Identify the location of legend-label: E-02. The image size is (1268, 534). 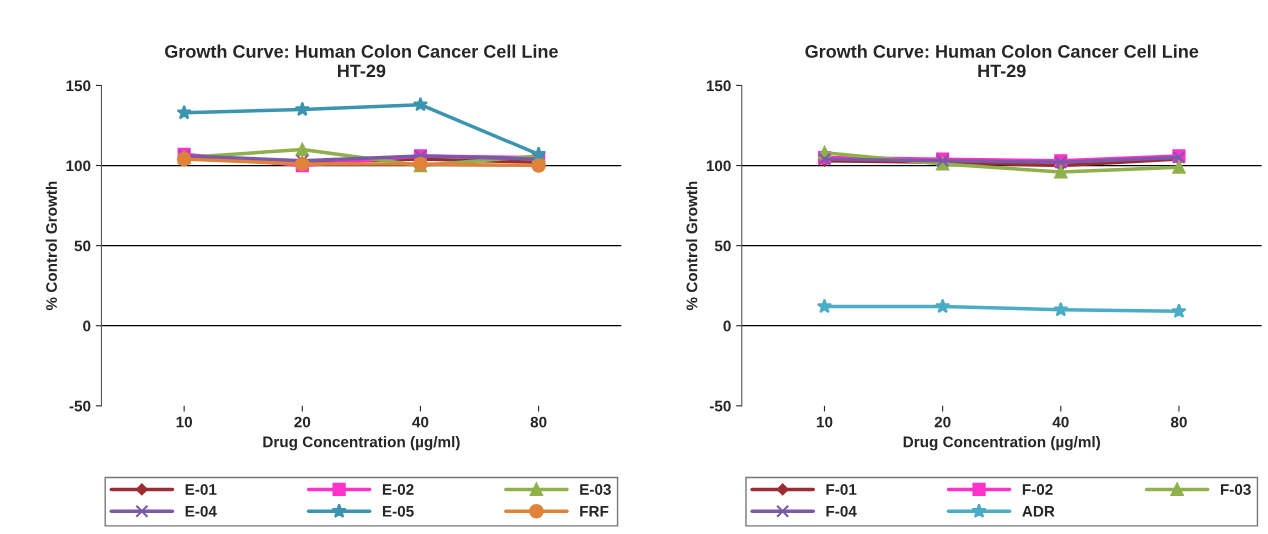
(398, 489).